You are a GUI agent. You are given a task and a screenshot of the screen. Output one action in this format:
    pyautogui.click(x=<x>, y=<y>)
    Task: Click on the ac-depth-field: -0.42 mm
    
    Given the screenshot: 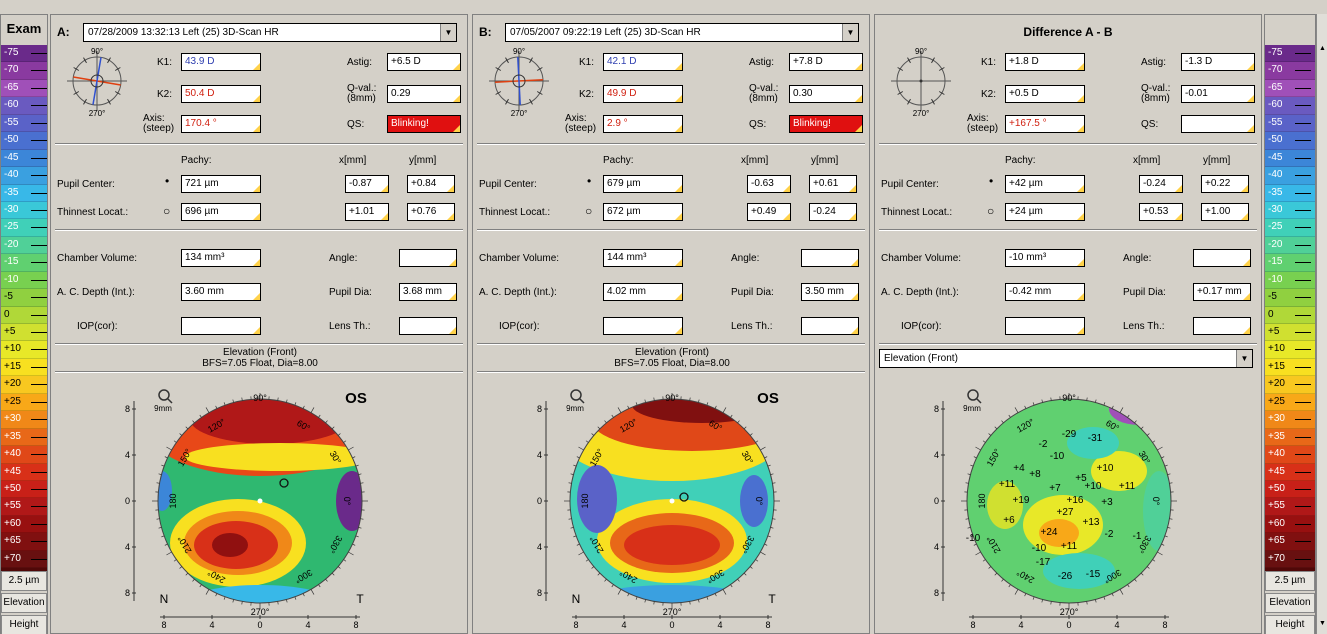 What is the action you would take?
    pyautogui.click(x=1045, y=292)
    